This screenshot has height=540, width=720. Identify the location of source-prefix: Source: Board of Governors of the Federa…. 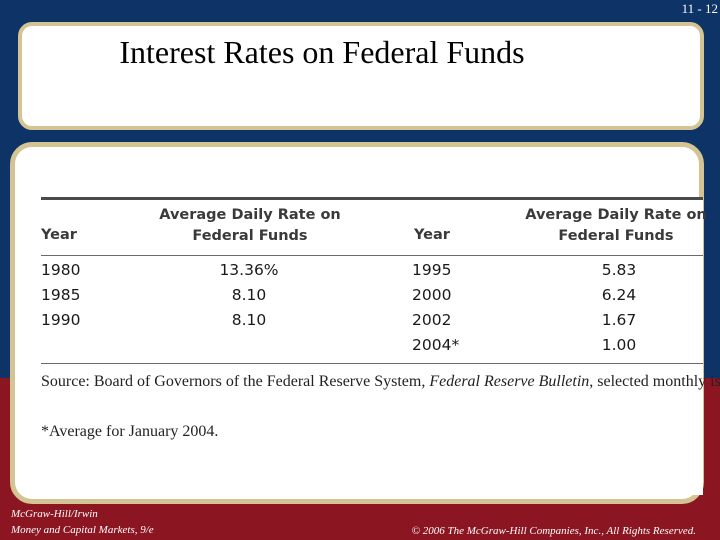
(235, 381).